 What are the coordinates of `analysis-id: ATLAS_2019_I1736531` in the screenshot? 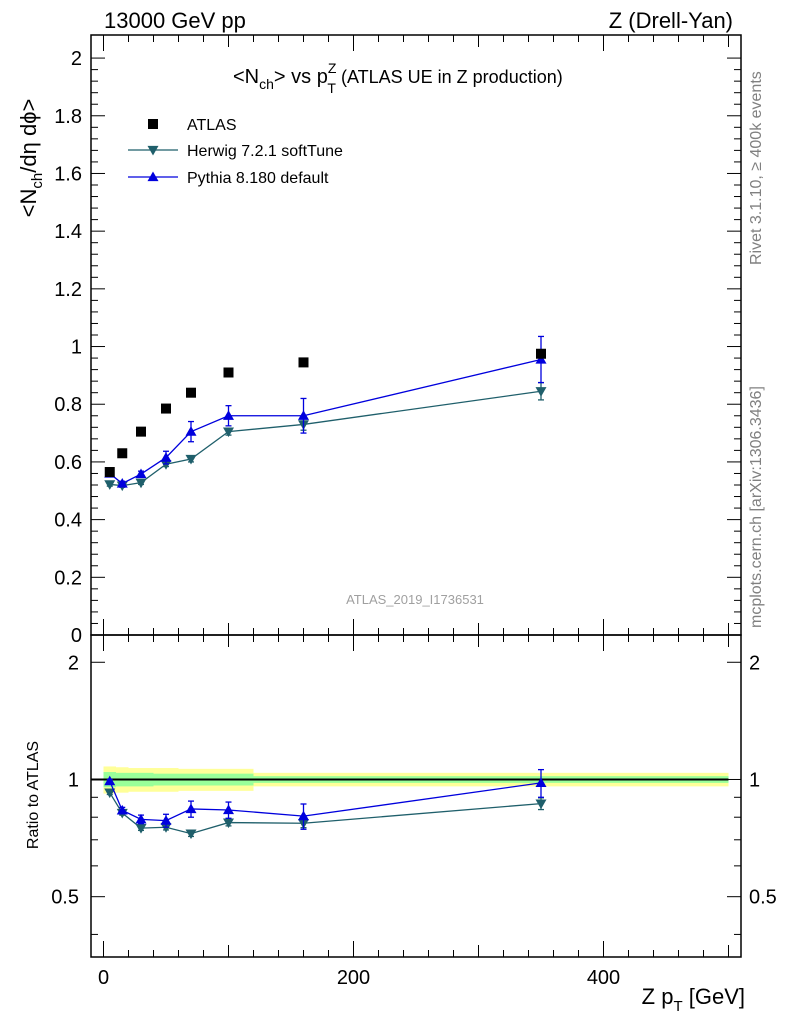 It's located at (415, 599).